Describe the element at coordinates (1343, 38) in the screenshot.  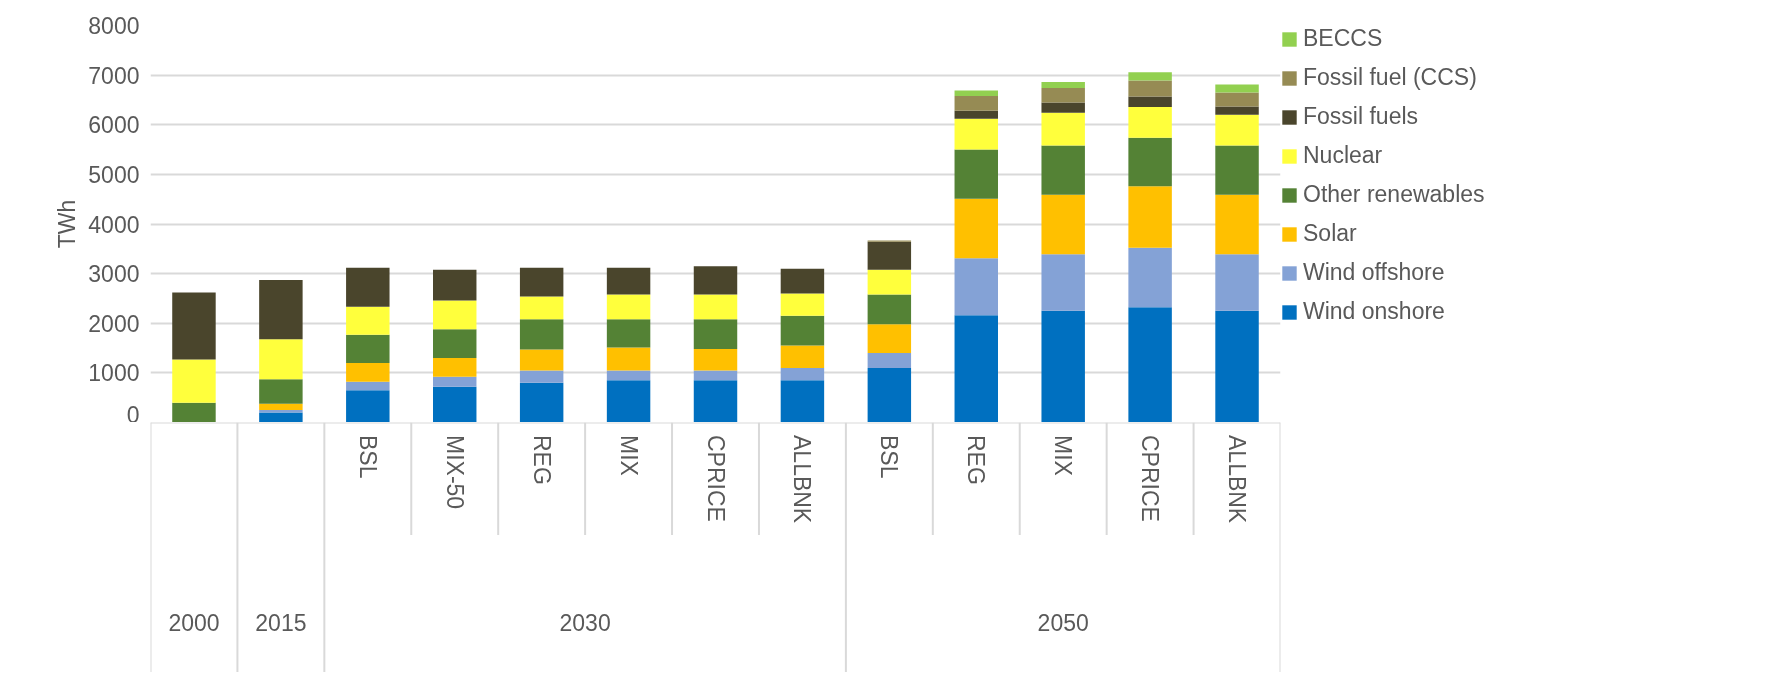
I see `legend-label: BECCS` at that location.